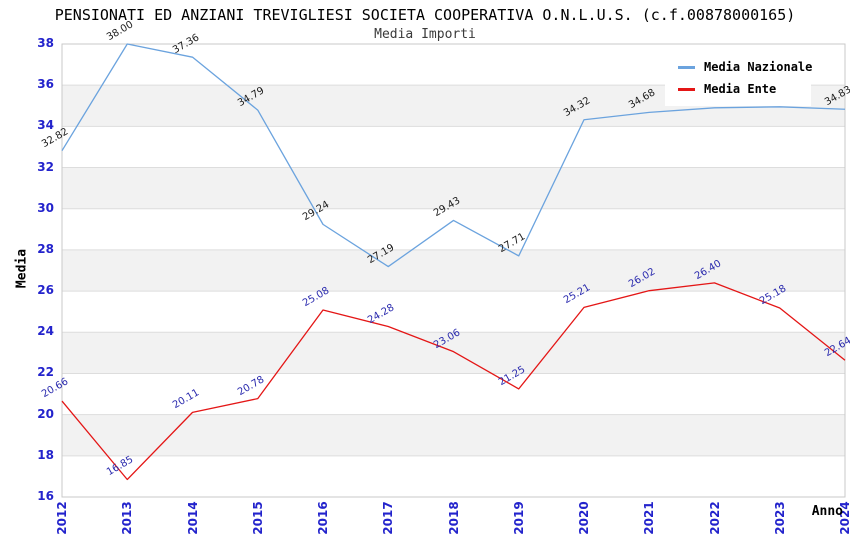 The image size is (850, 550). I want to click on chart-subtitle: Media Importi, so click(425, 34).